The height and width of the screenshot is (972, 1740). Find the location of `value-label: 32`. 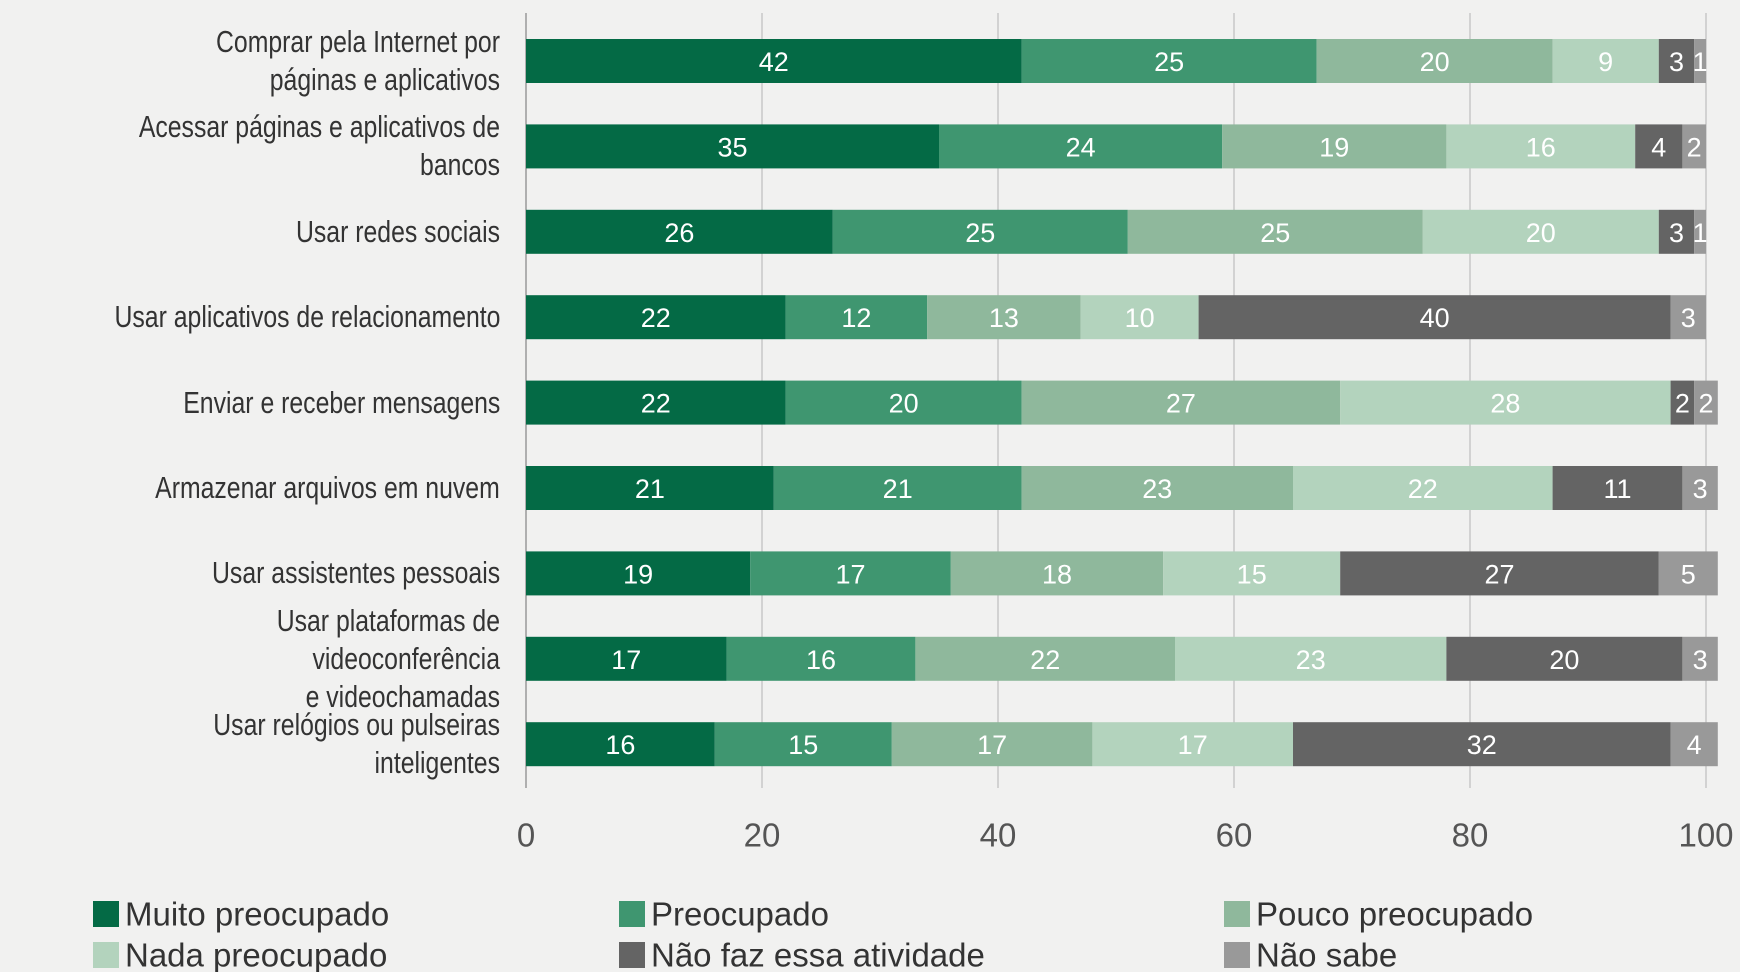

value-label: 32 is located at coordinates (1482, 745).